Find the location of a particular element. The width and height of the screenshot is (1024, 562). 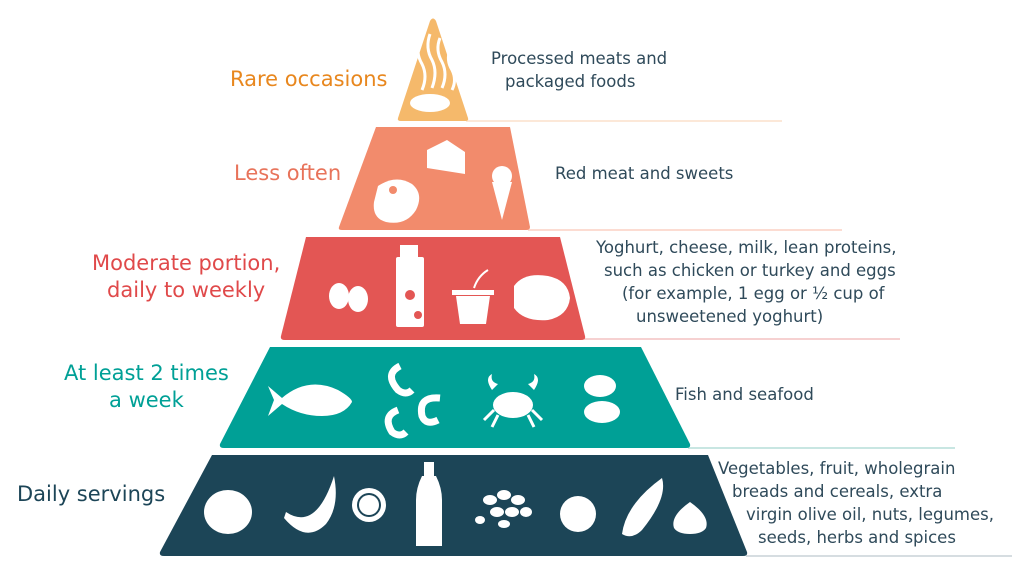

tier4-description: Fish and seafood is located at coordinates (744, 394).